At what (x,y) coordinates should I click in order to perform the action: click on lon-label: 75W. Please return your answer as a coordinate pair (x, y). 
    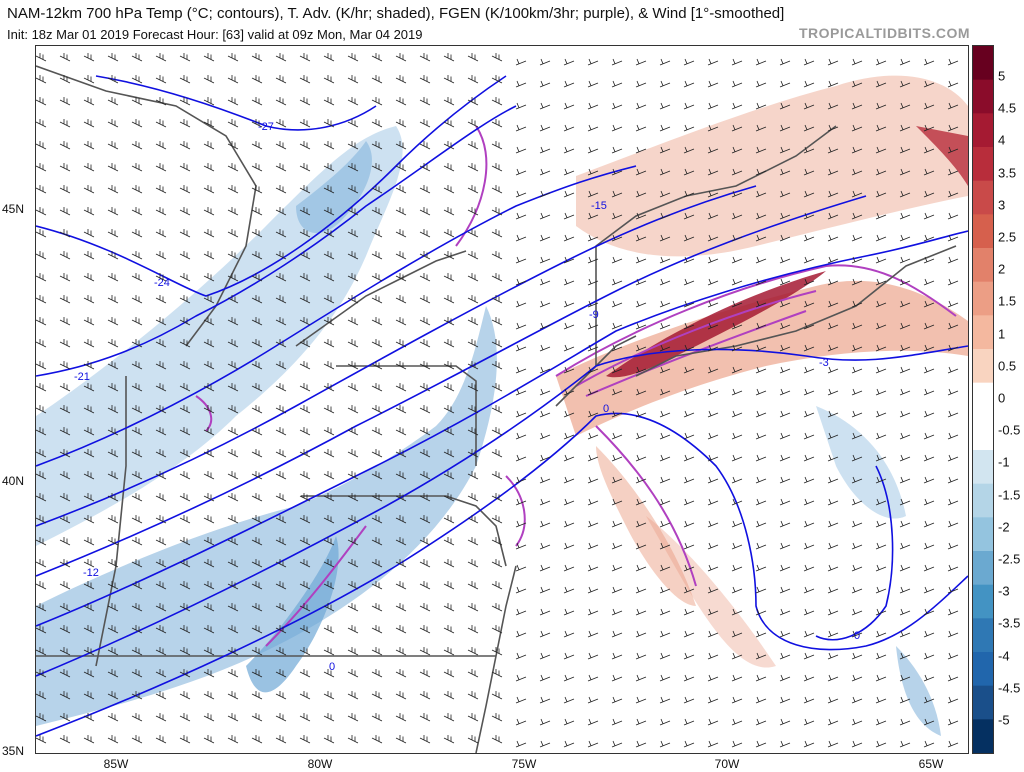
    Looking at the image, I should click on (524, 764).